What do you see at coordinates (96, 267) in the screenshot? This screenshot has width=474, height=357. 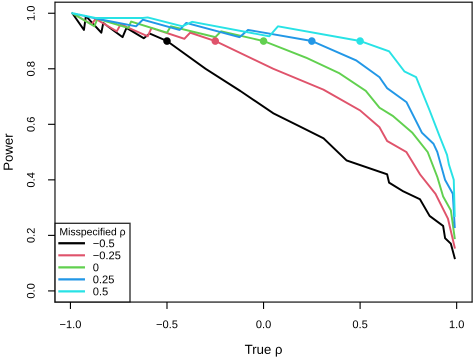 I see `legend-label: 0` at bounding box center [96, 267].